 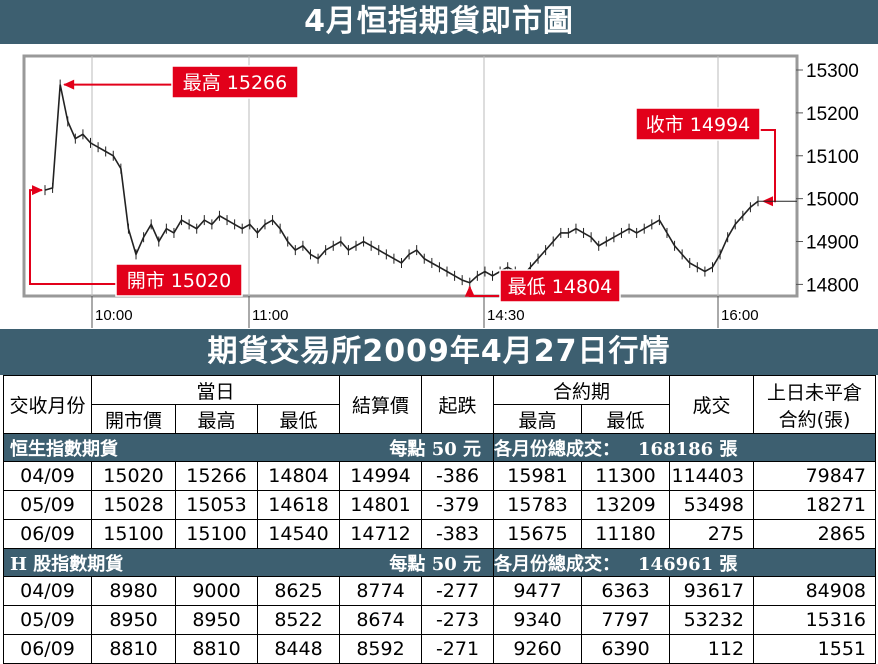 What do you see at coordinates (626, 505) in the screenshot?
I see `table-cell: 13209` at bounding box center [626, 505].